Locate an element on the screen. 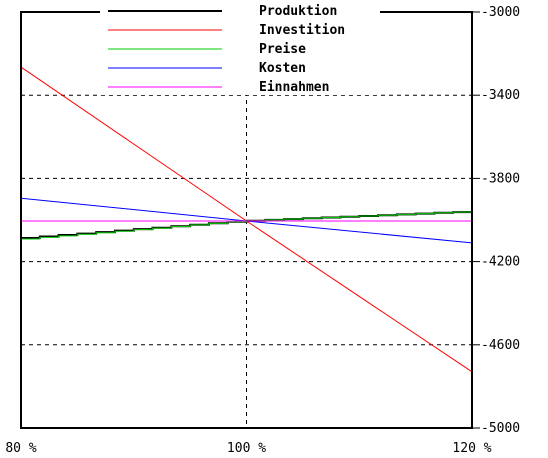 This screenshot has width=548, height=458. y-tick-label-4: -4600 is located at coordinates (500, 345).